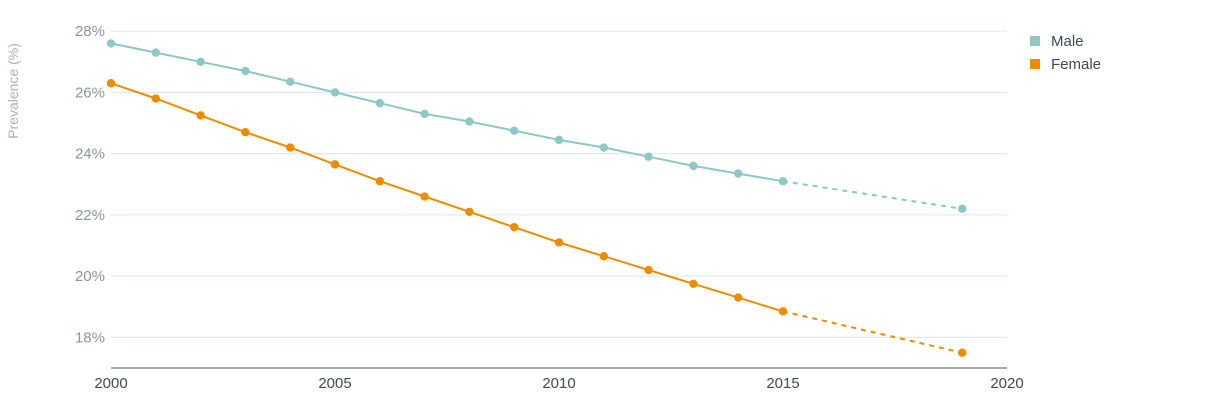 The width and height of the screenshot is (1230, 403). What do you see at coordinates (90, 276) in the screenshot?
I see `y-tick-label: 20%` at bounding box center [90, 276].